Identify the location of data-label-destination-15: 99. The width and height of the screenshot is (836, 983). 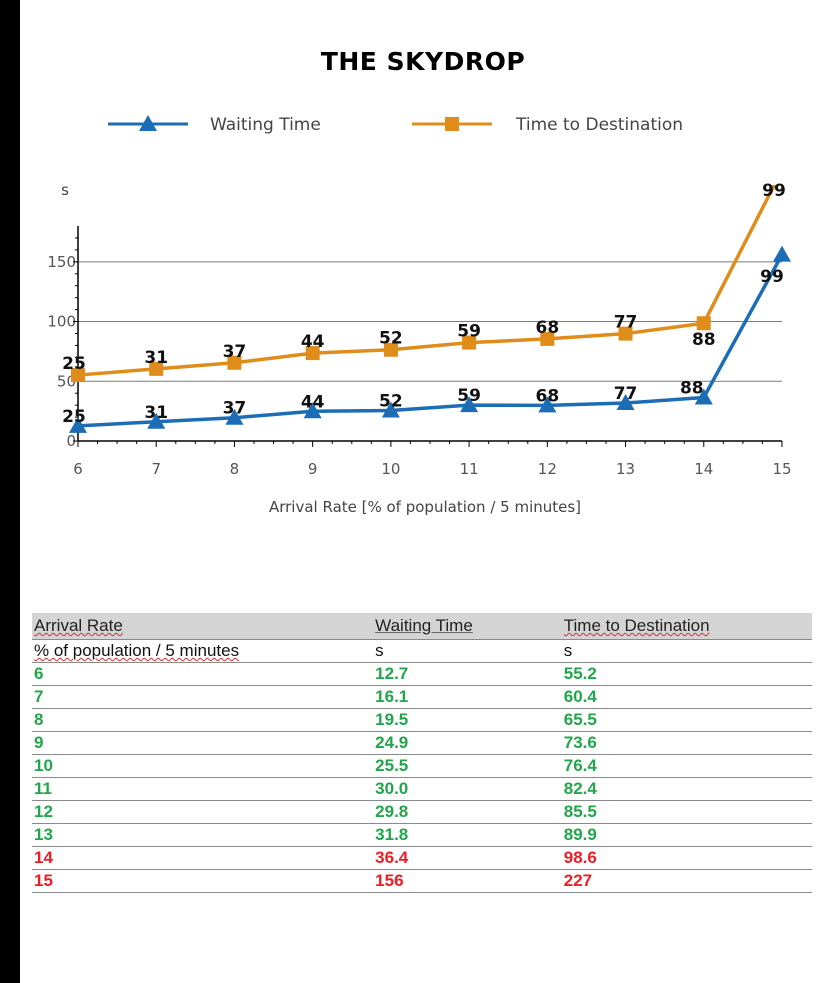
(774, 191).